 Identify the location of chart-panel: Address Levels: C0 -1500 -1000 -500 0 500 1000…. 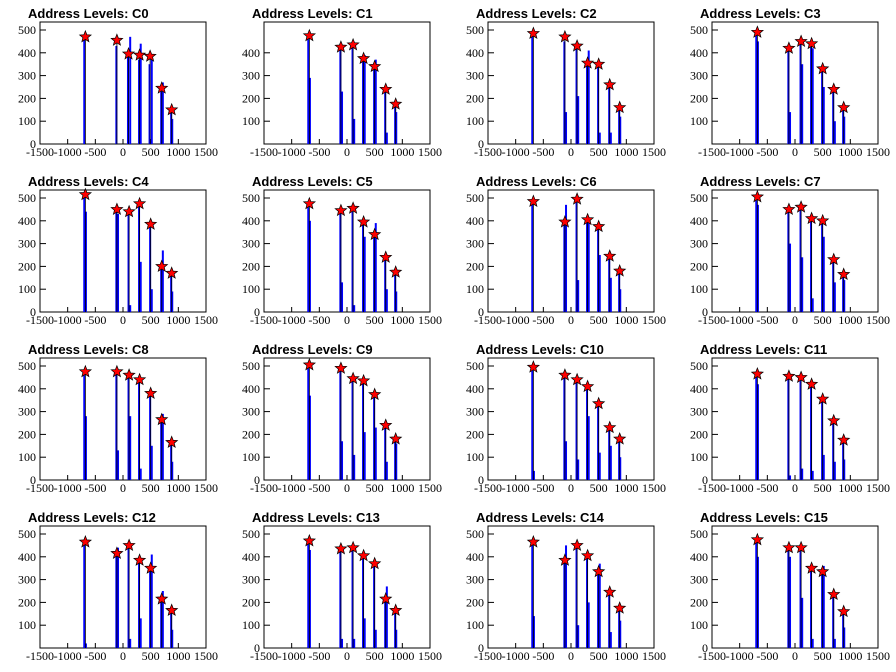
(112, 84).